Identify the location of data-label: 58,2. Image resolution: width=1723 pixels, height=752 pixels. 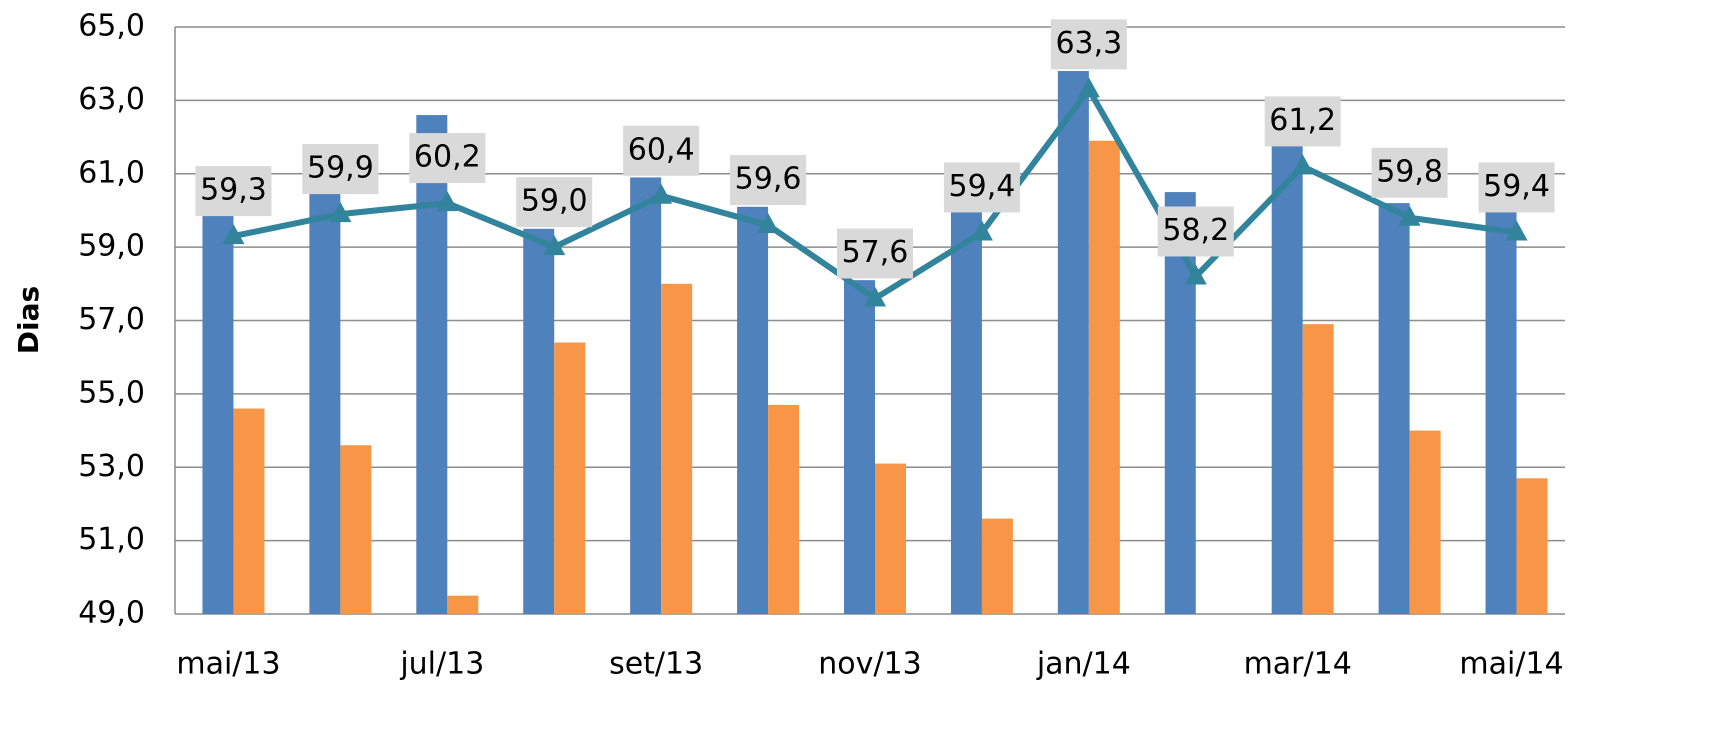
(1195, 230).